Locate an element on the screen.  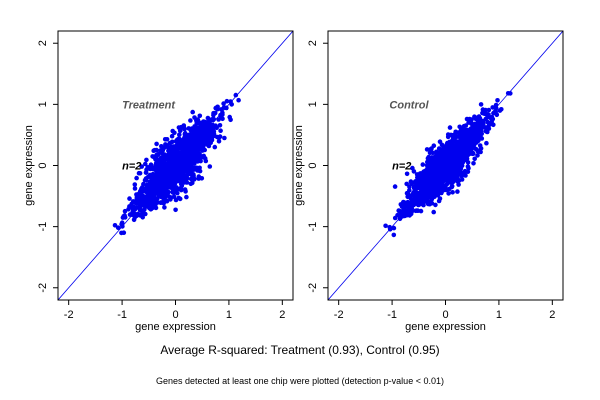
x-axis-label: gene expression is located at coordinates (445, 327).